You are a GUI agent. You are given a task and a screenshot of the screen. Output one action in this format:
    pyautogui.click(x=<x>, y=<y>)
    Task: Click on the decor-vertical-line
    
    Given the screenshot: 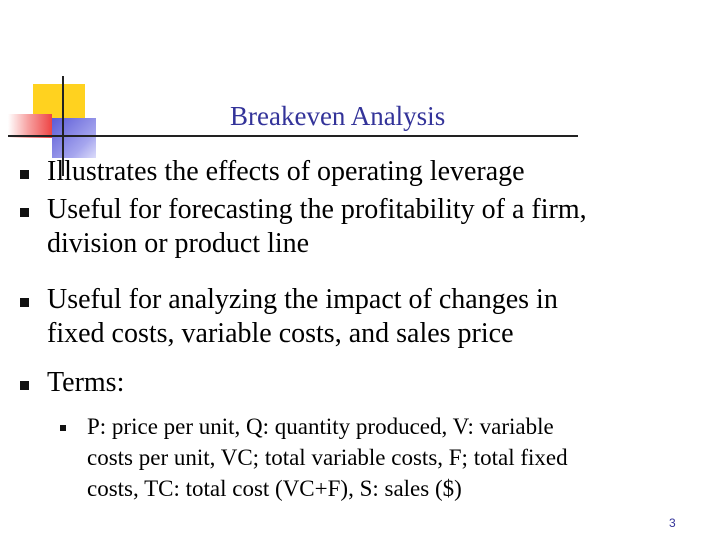 What is the action you would take?
    pyautogui.click(x=63, y=126)
    